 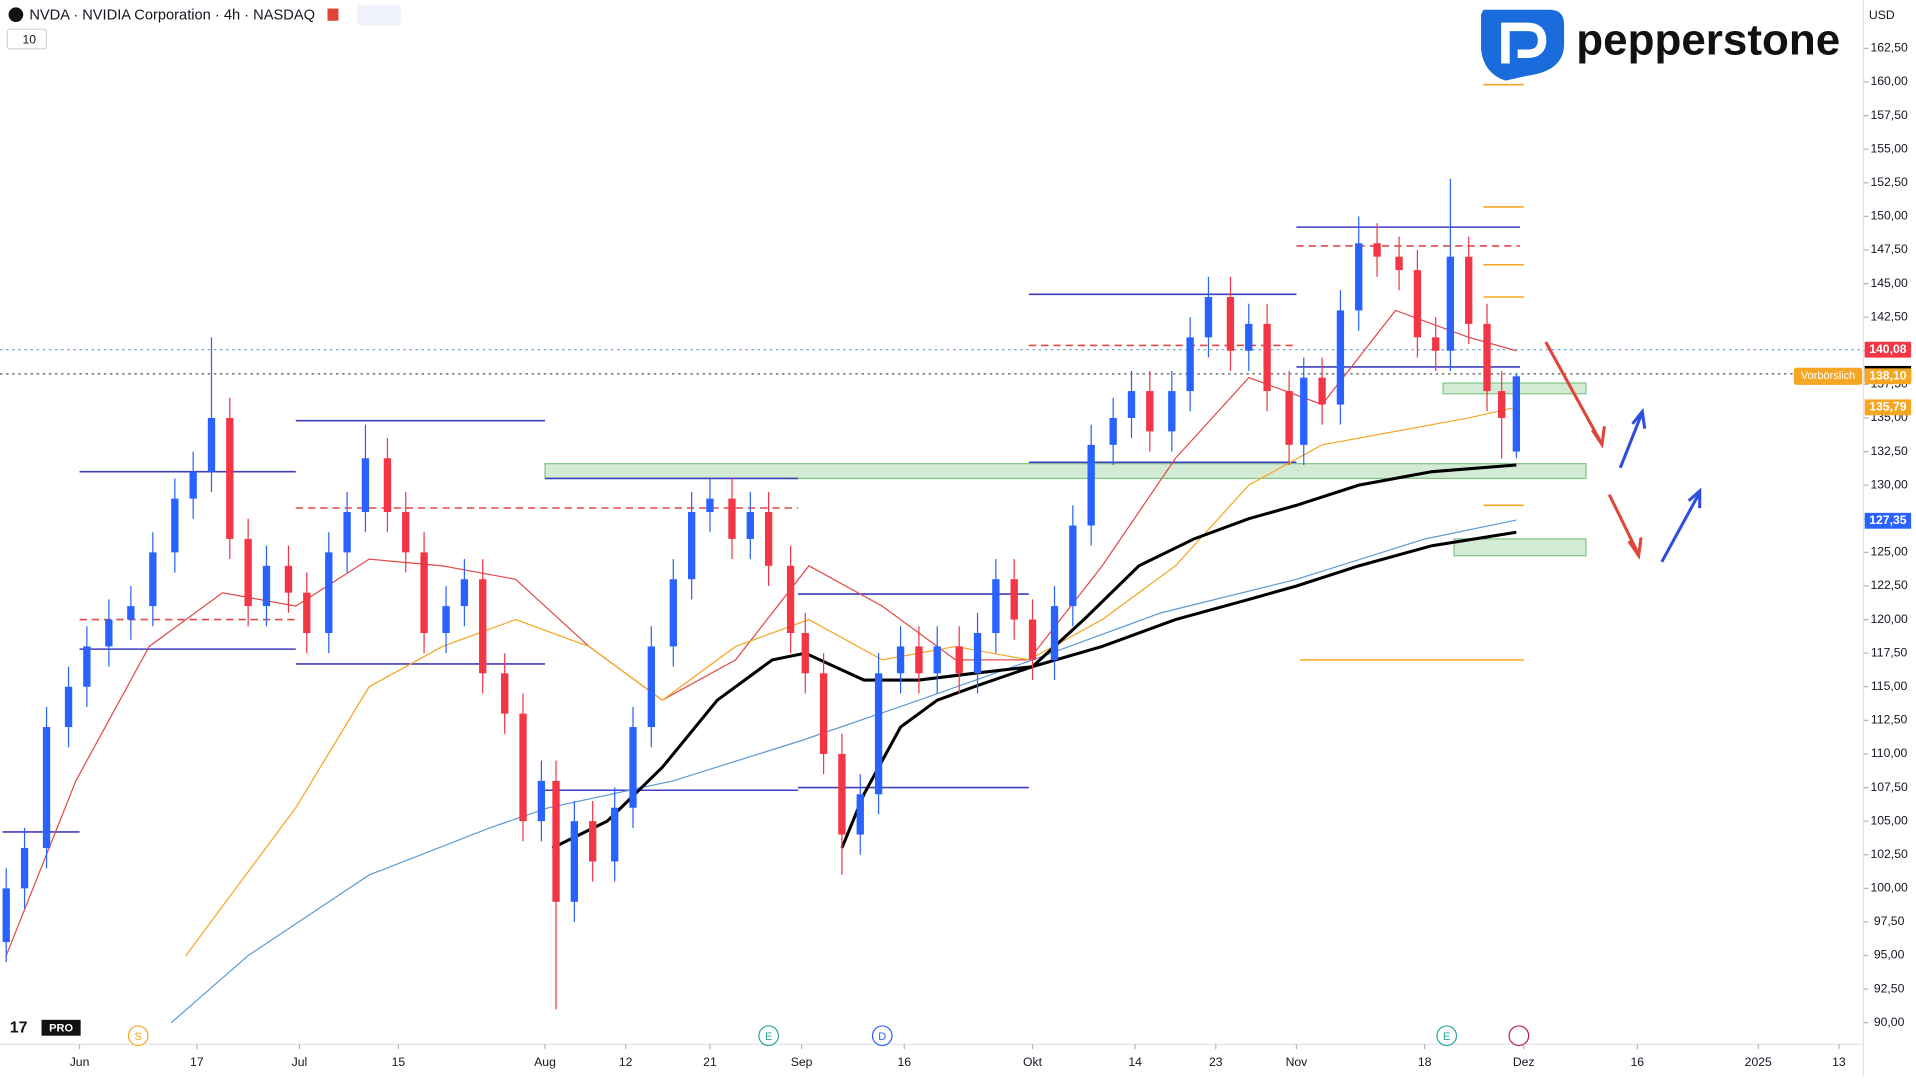 I want to click on x-tick-label: Jun, so click(x=80, y=1062).